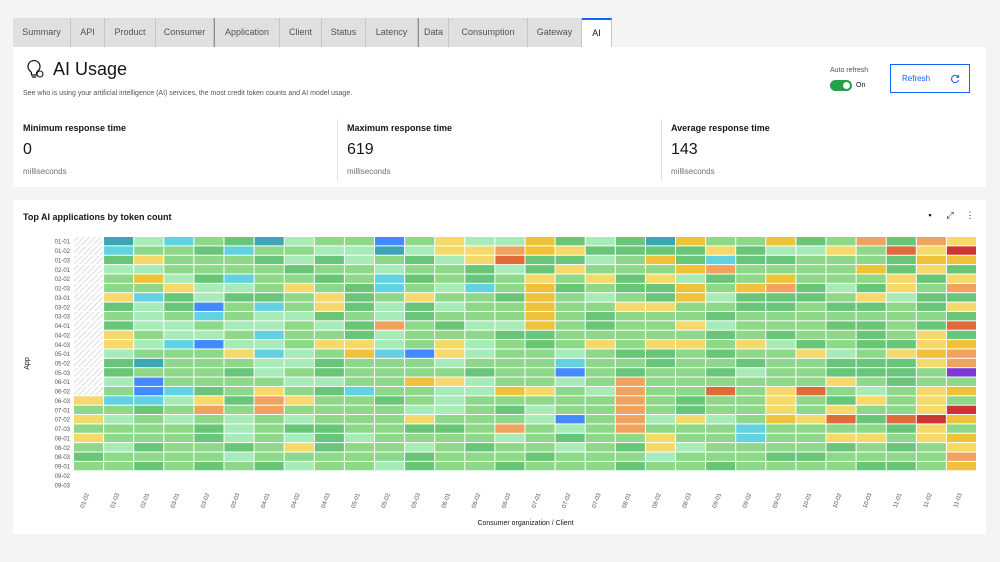 The image size is (1000, 562). What do you see at coordinates (88, 32) in the screenshot?
I see `tab-api: API` at bounding box center [88, 32].